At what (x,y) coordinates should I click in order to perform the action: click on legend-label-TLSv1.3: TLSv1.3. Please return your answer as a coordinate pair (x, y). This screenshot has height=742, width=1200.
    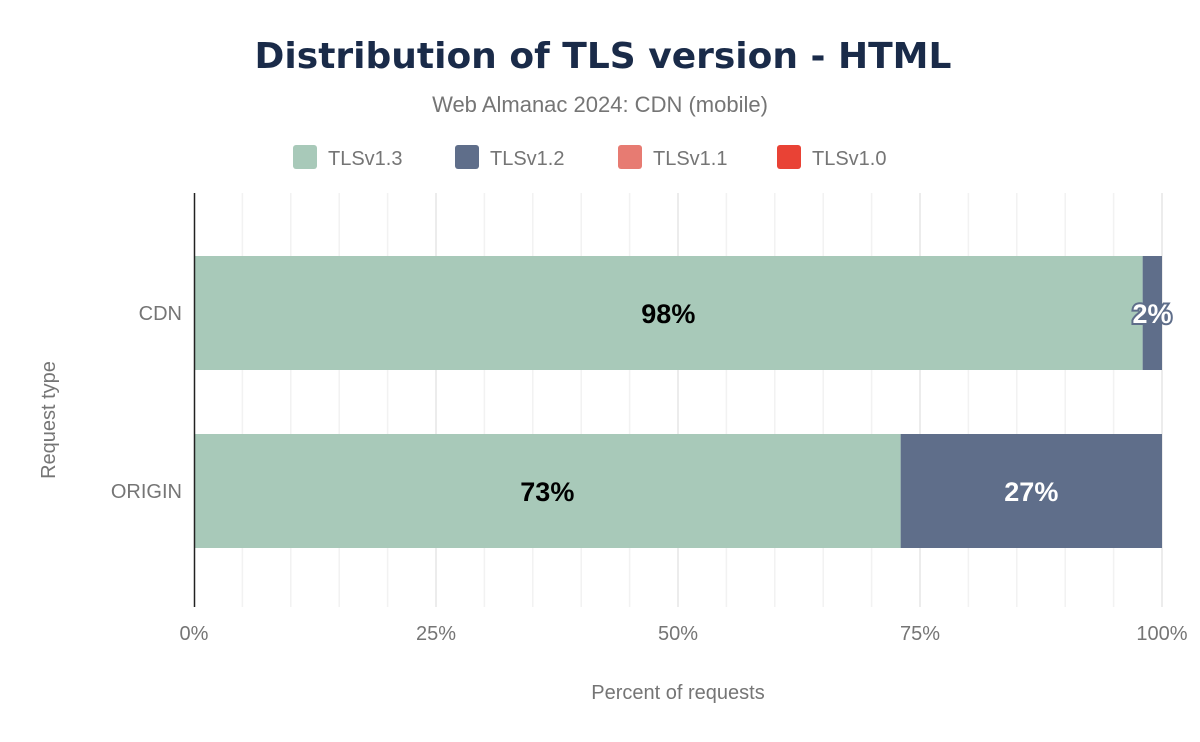
    Looking at the image, I should click on (365, 159).